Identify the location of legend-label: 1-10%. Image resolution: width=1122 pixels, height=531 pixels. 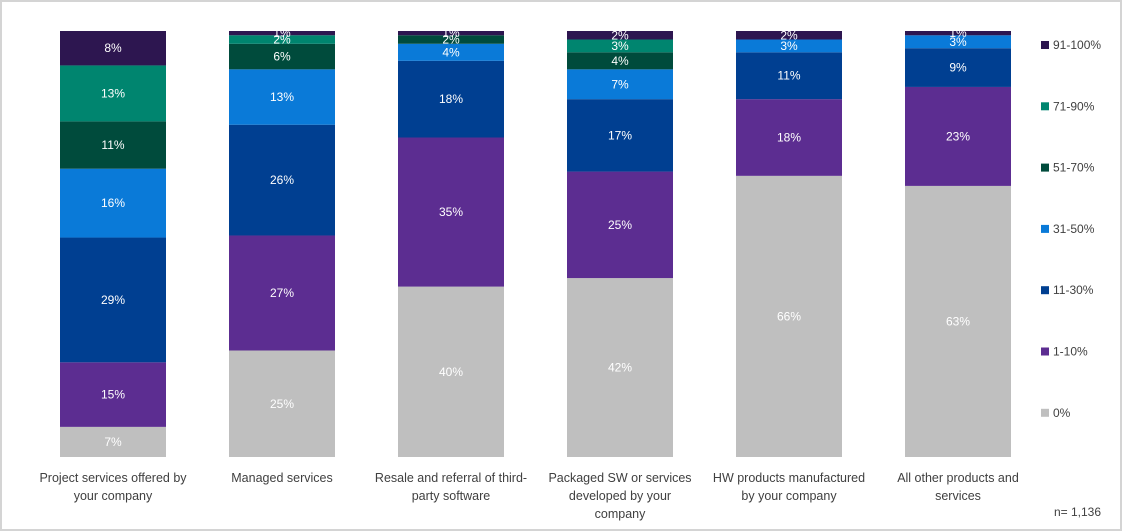
(1070, 352).